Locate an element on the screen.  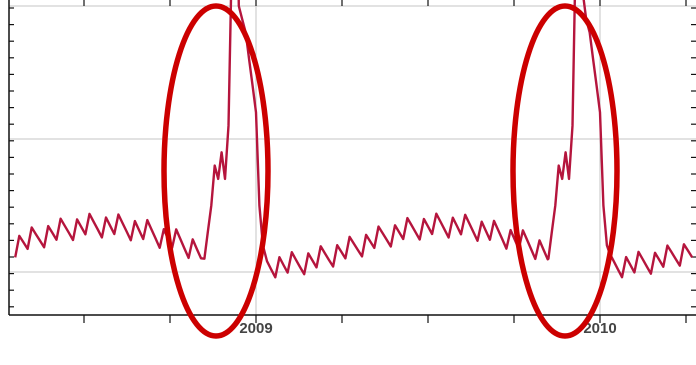
x-tick-label: 2009 is located at coordinates (255, 328).